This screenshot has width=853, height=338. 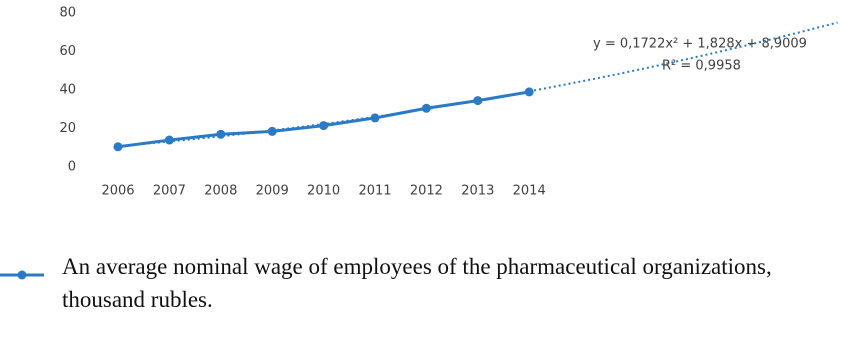 What do you see at coordinates (72, 167) in the screenshot?
I see `y-tick-label: 0` at bounding box center [72, 167].